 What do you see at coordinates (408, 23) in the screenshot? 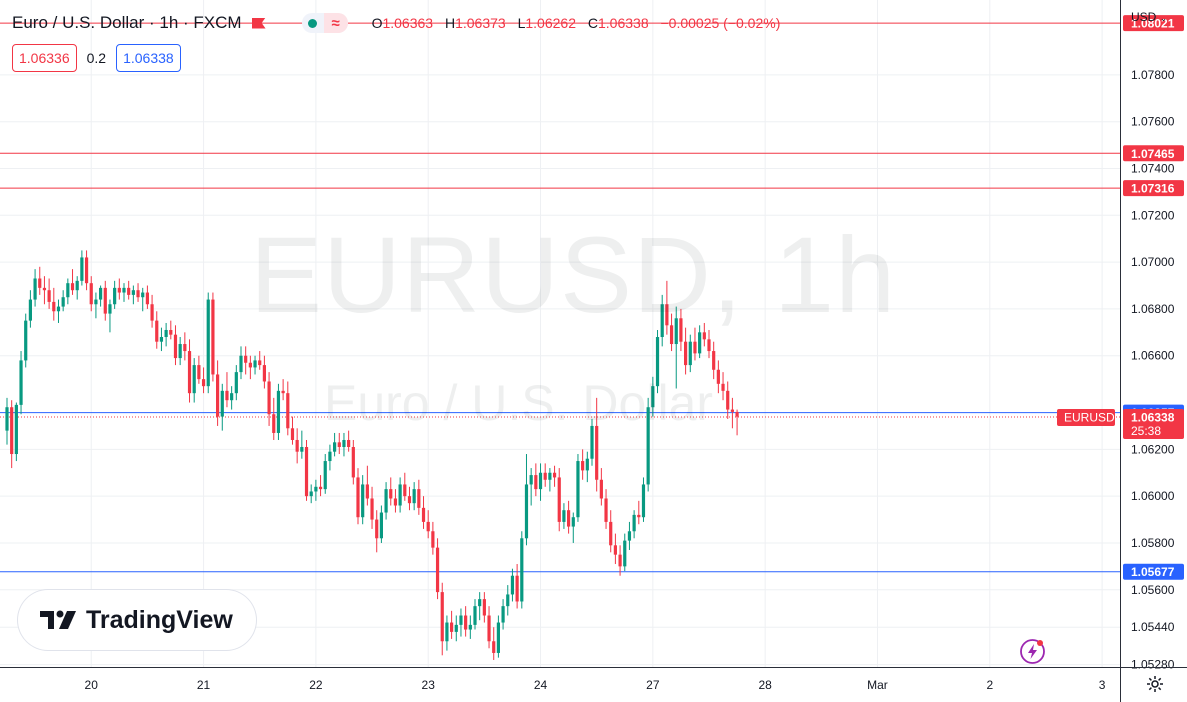
I see `ohlc-open-value: 1.06363` at bounding box center [408, 23].